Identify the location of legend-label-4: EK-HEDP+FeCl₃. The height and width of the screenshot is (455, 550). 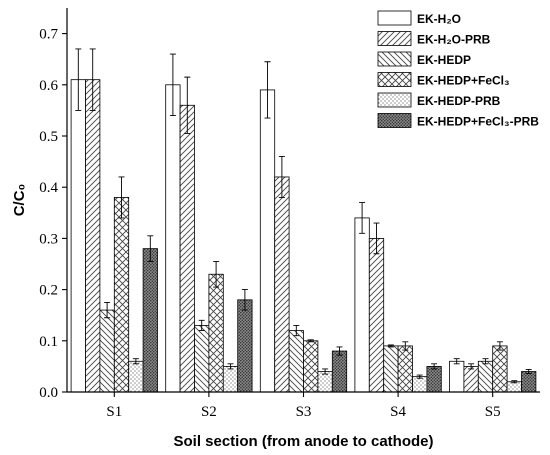
(463, 81).